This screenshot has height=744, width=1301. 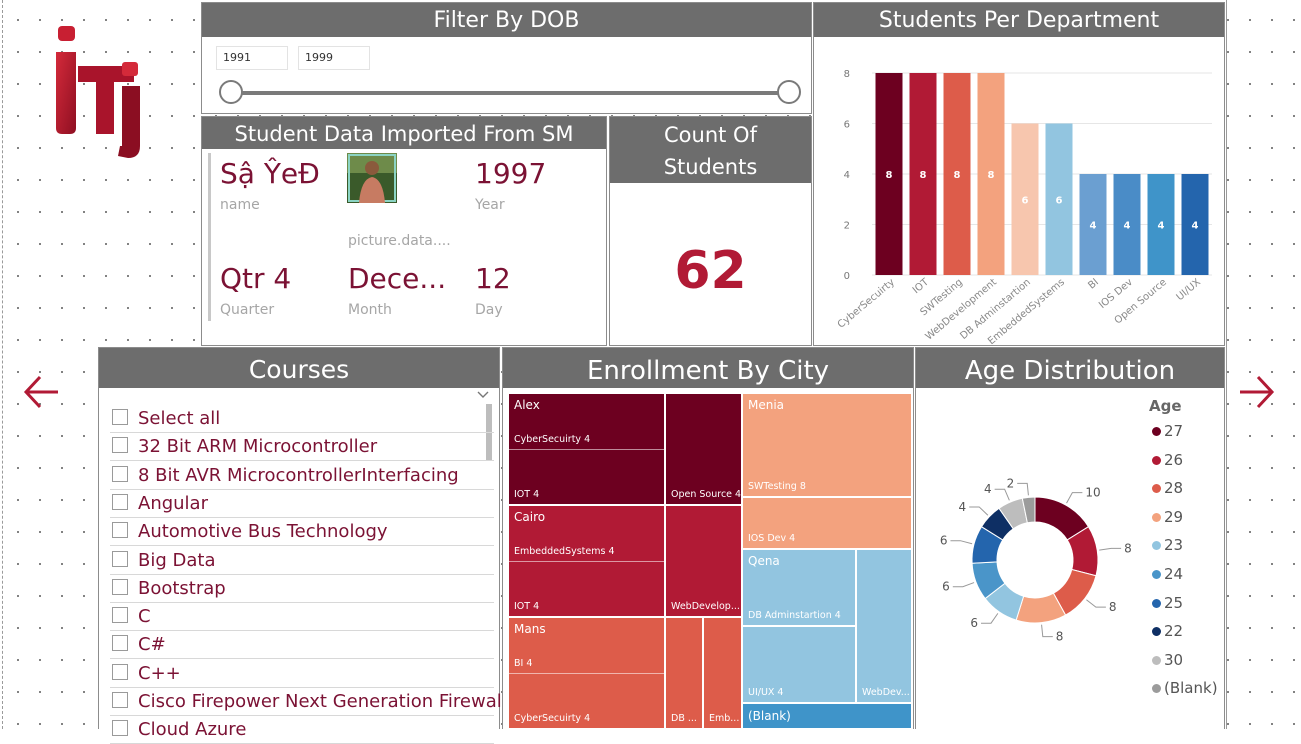 I want to click on student-name-value: Sậ ŶeĐ, so click(x=270, y=173).